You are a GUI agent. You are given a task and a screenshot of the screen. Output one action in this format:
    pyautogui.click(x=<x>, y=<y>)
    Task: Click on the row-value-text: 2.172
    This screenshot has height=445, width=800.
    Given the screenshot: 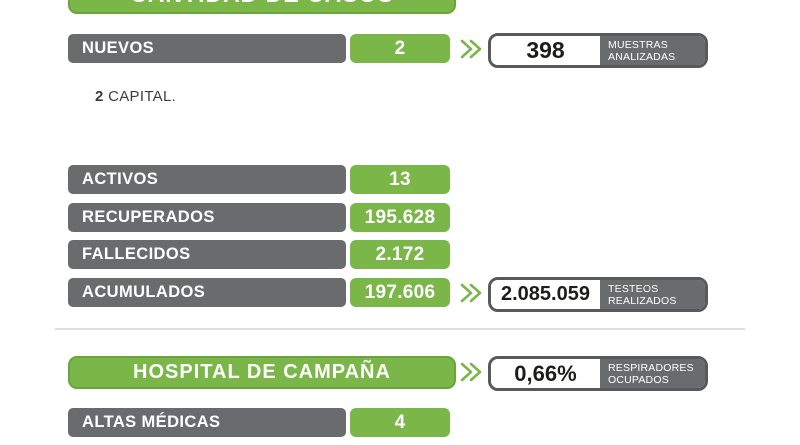 What is the action you would take?
    pyautogui.click(x=400, y=254)
    